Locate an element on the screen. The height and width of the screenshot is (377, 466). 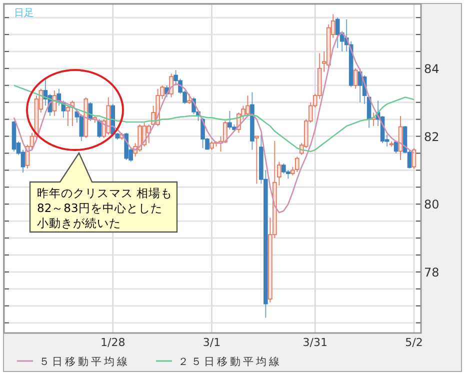
x-tick-label: 3/31 is located at coordinates (315, 342).